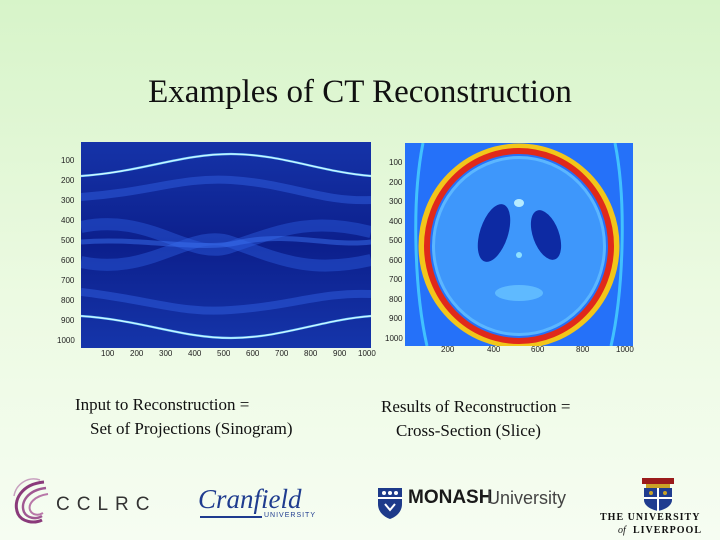  What do you see at coordinates (31, 501) in the screenshot?
I see `cclrc-swirl-icon` at bounding box center [31, 501].